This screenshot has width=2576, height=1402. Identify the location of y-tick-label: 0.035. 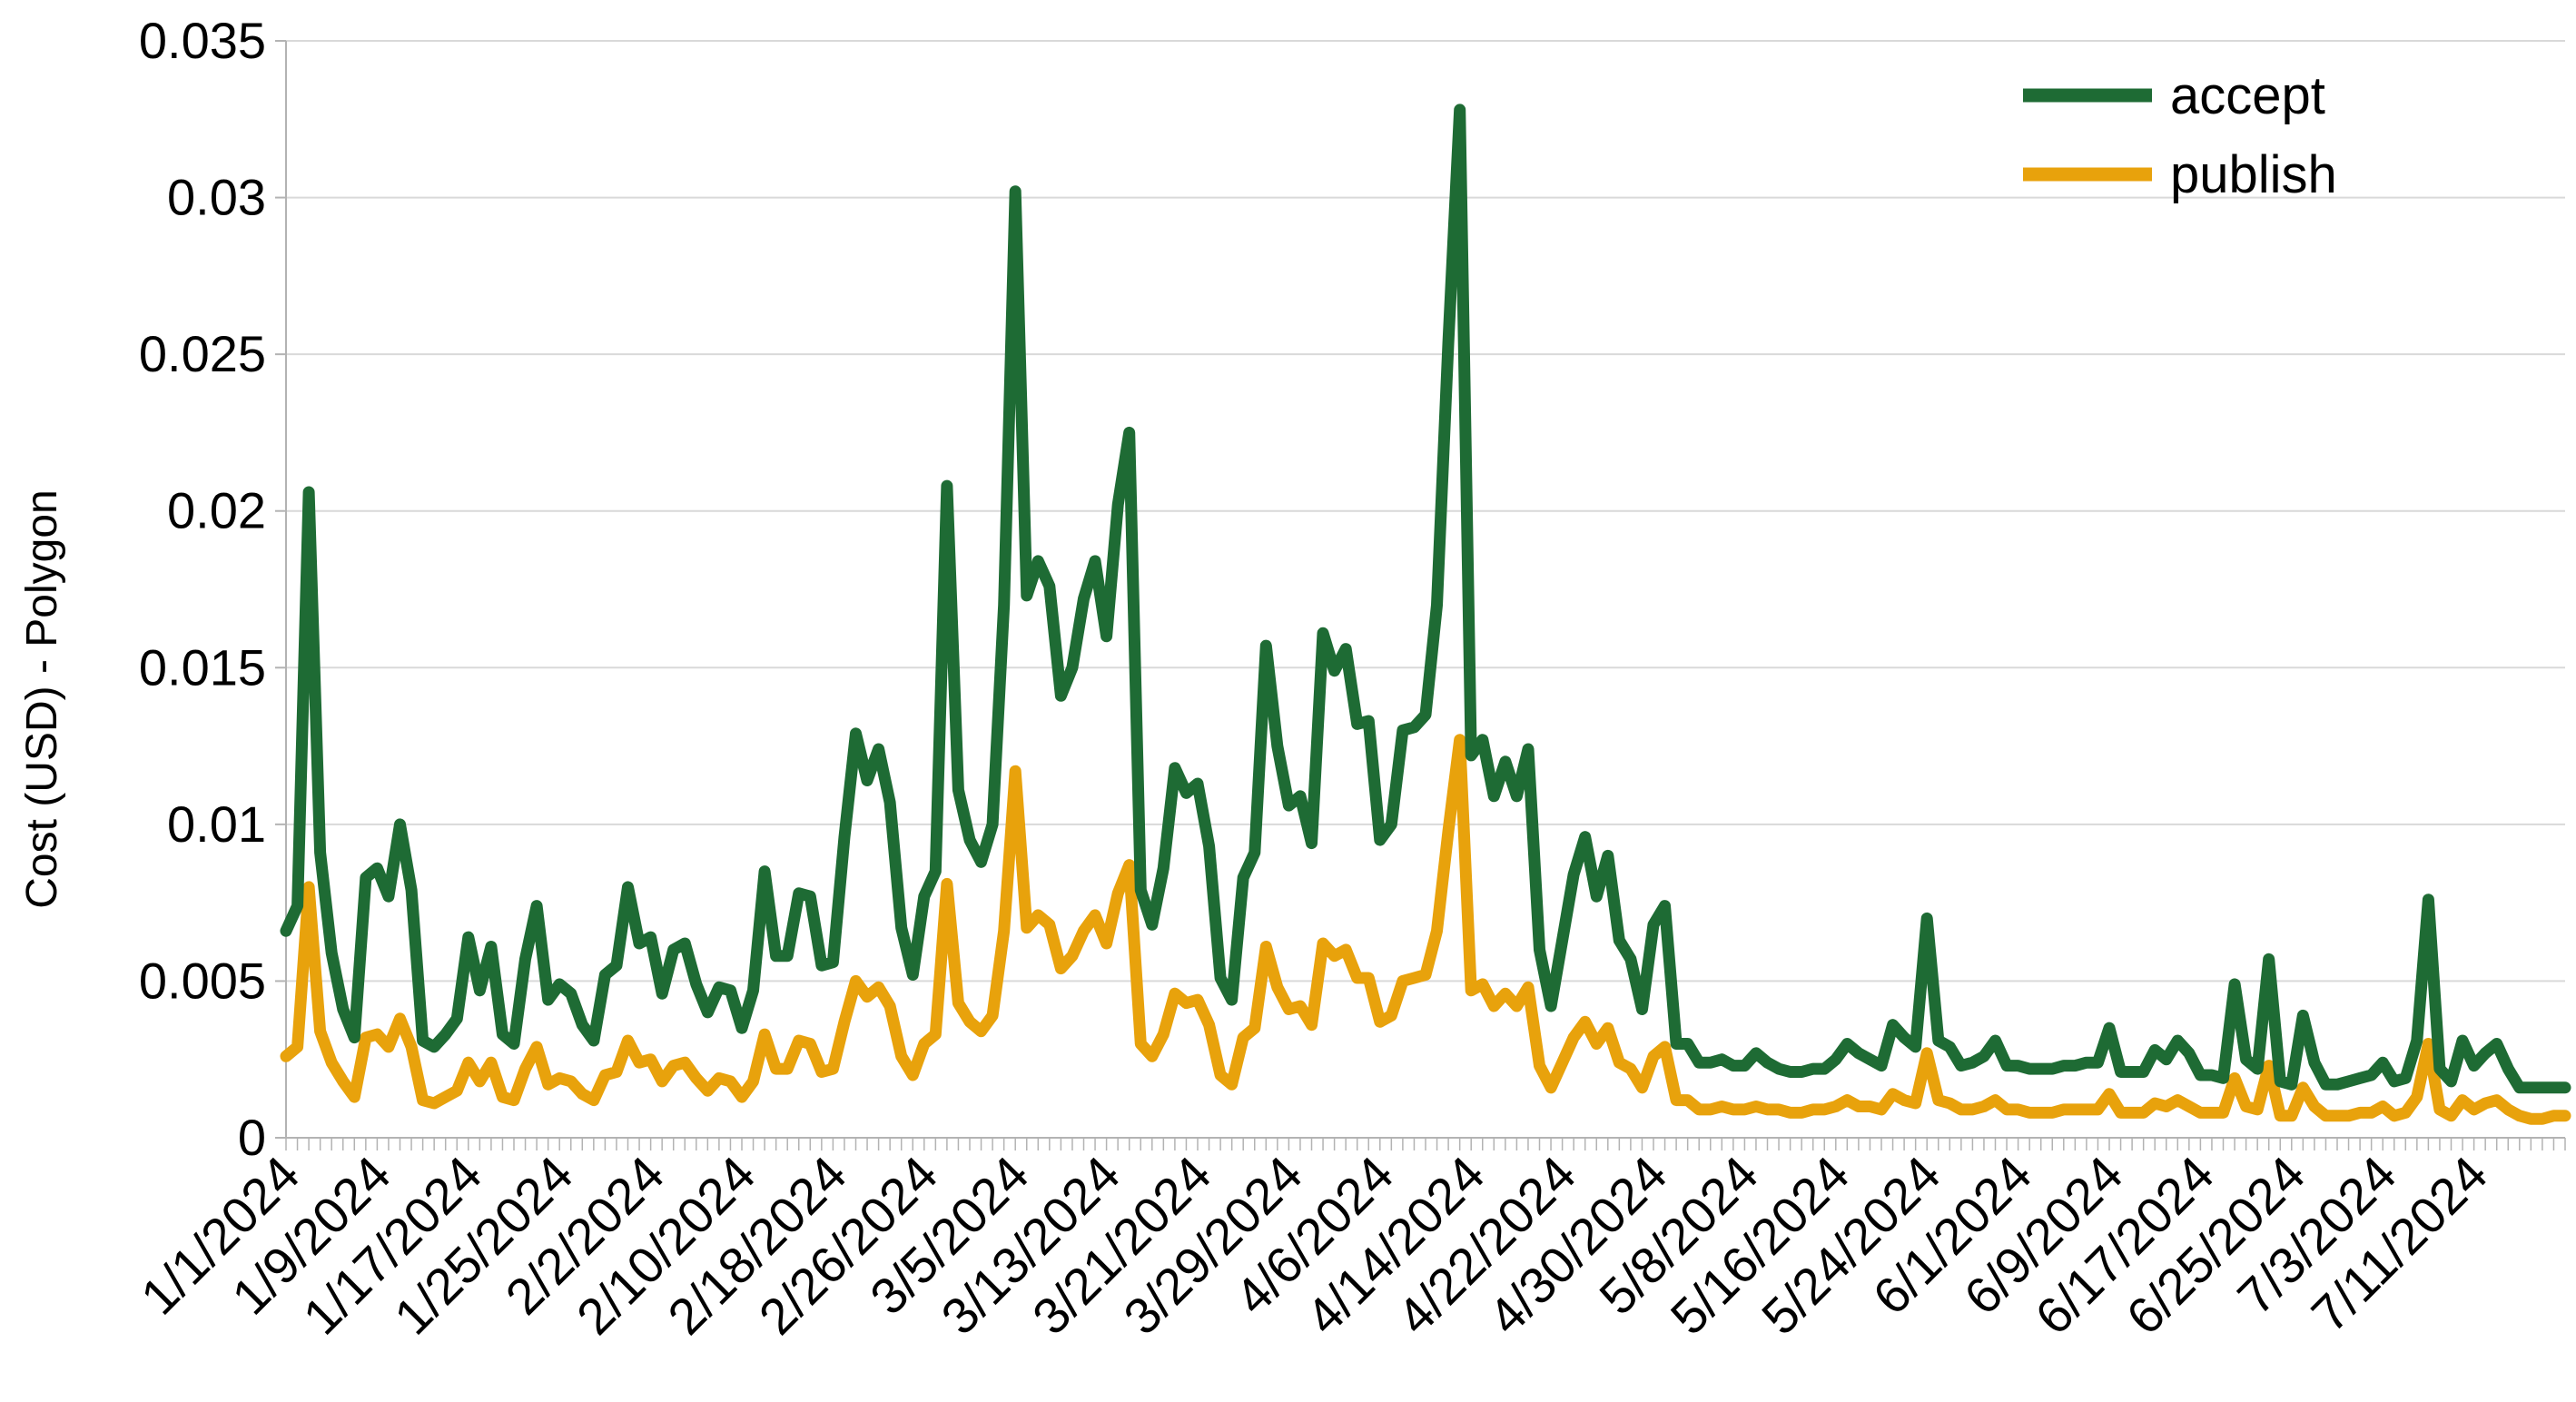
(202, 40).